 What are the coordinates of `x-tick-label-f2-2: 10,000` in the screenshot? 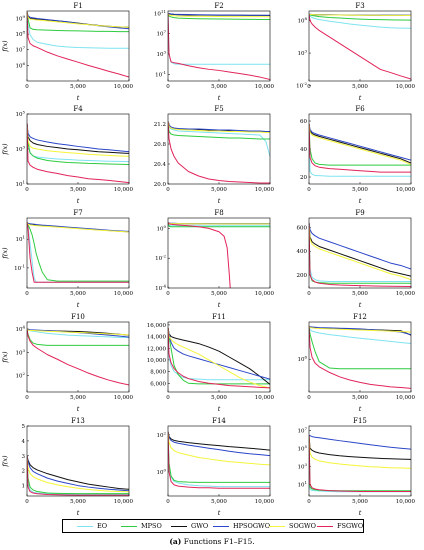 It's located at (265, 87).